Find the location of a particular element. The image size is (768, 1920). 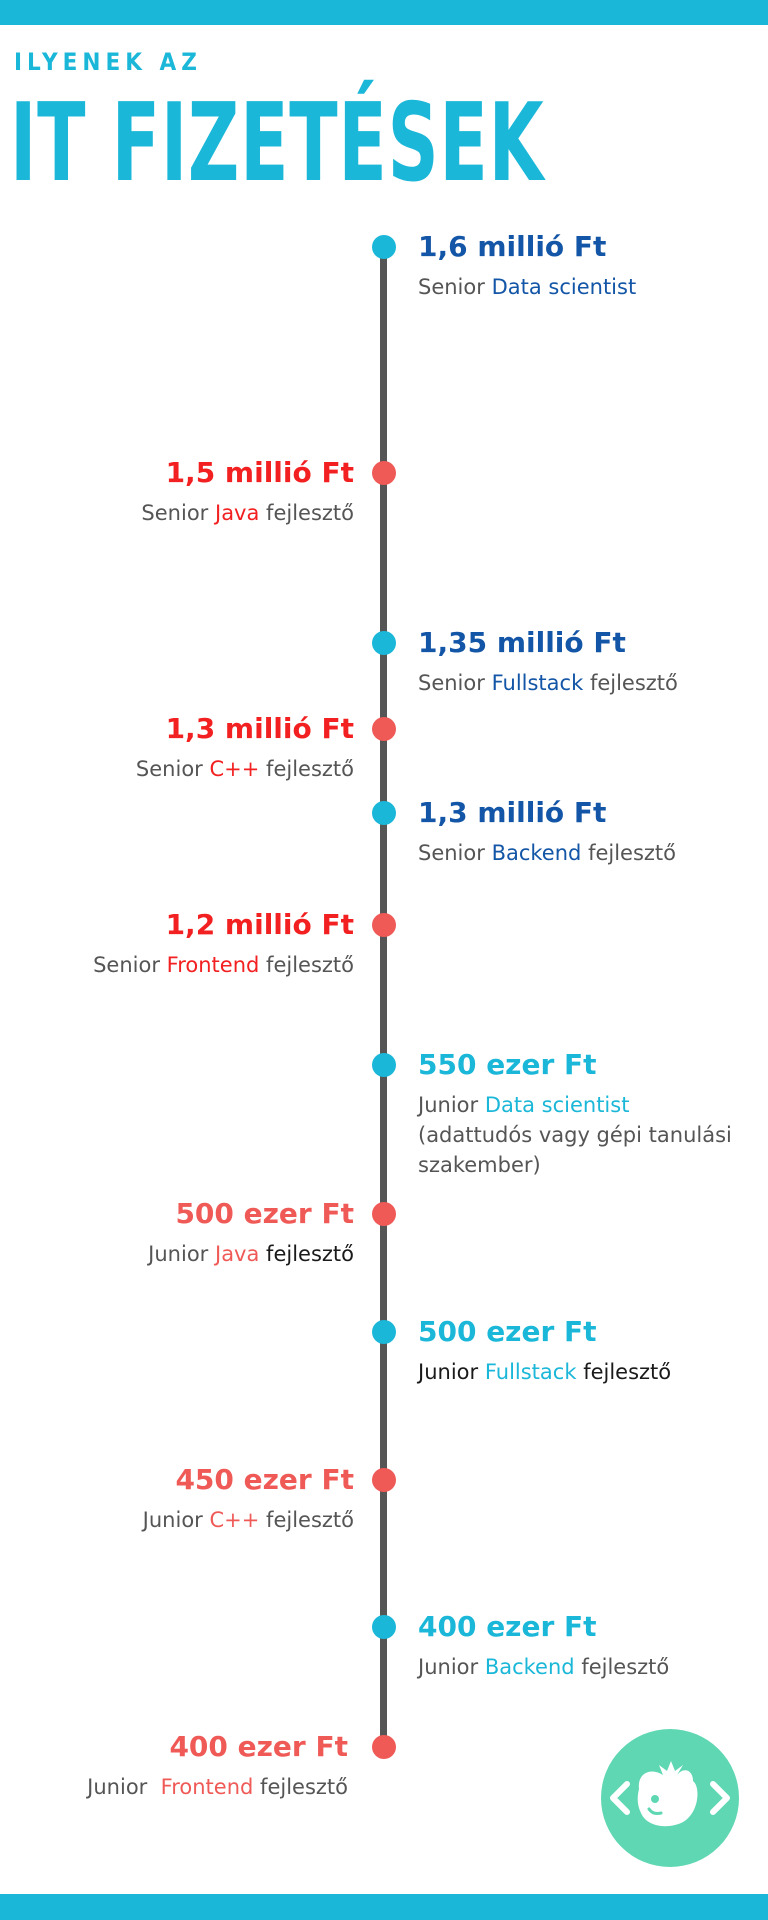

job-role: Junior C++ fejlesztő is located at coordinates (248, 1520).